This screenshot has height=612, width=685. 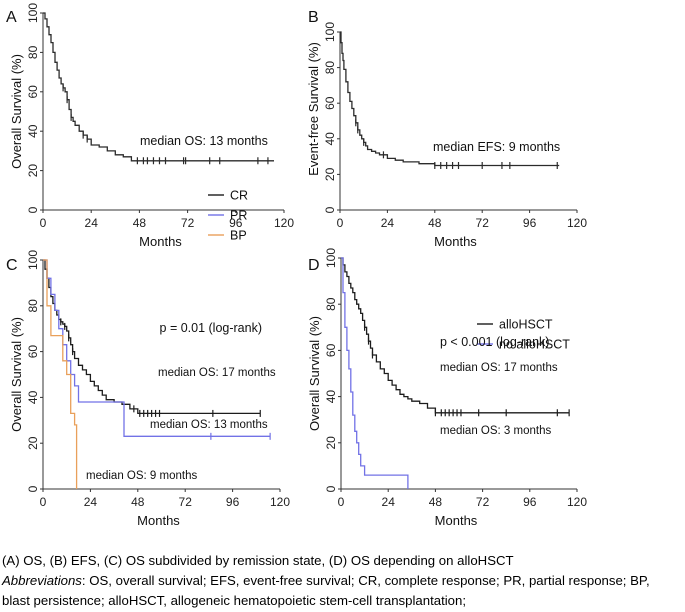 I want to click on annotation: median EFS: 9 months, so click(x=496, y=147).